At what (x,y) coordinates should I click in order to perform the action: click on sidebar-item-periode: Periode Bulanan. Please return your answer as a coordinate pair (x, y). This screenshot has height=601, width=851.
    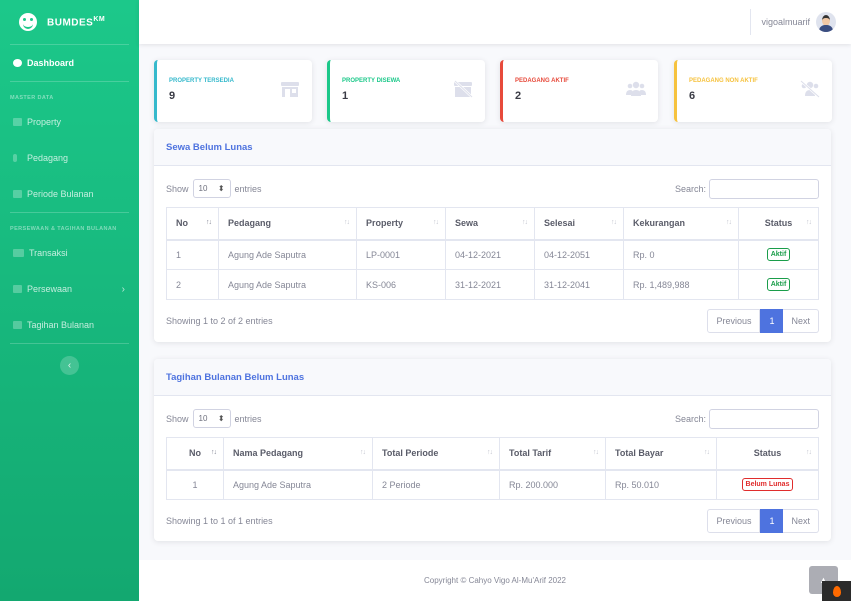
    Looking at the image, I should click on (69, 194).